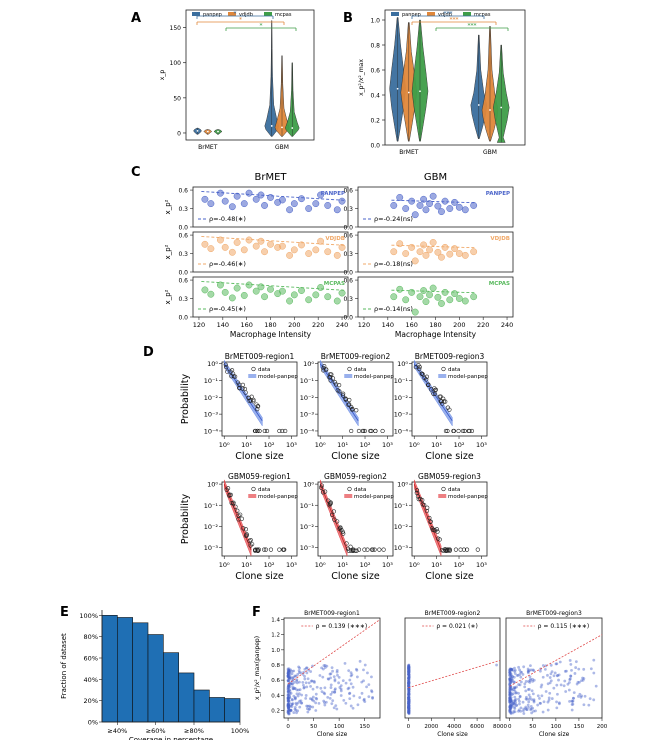 This screenshot has height=740, width=649. I want to click on legend-marker, so click(443, 489).